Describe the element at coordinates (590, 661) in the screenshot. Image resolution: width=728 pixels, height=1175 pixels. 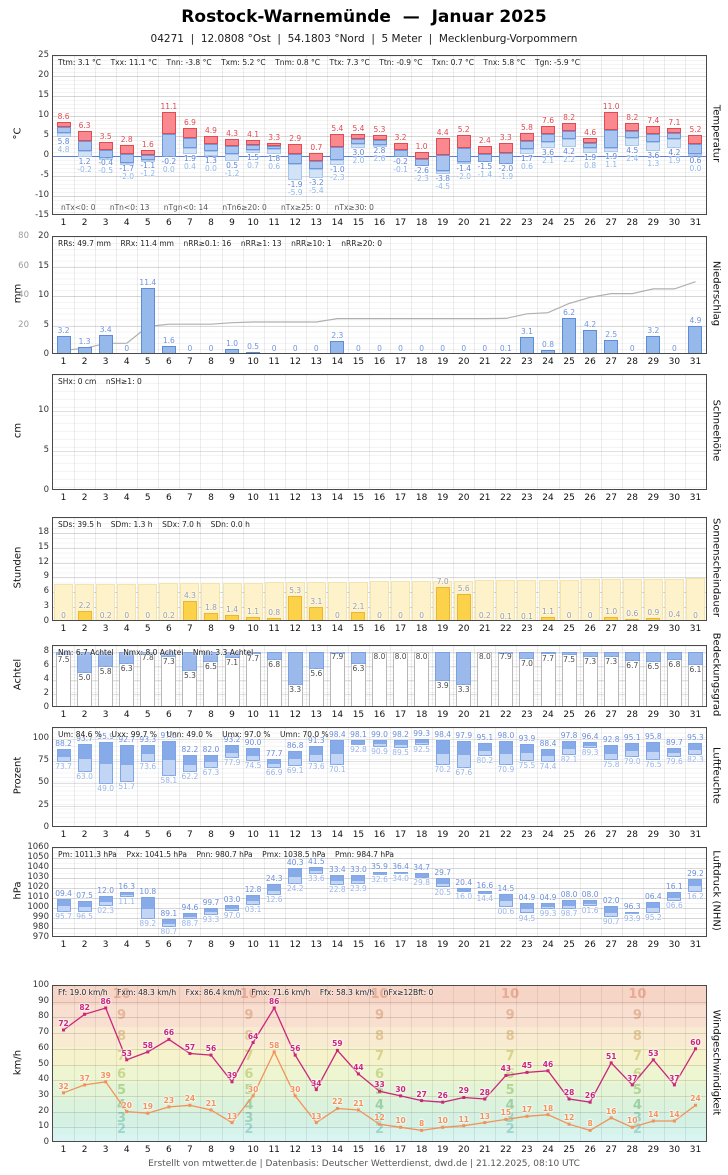
I see `cloud-value: 7.3` at that location.